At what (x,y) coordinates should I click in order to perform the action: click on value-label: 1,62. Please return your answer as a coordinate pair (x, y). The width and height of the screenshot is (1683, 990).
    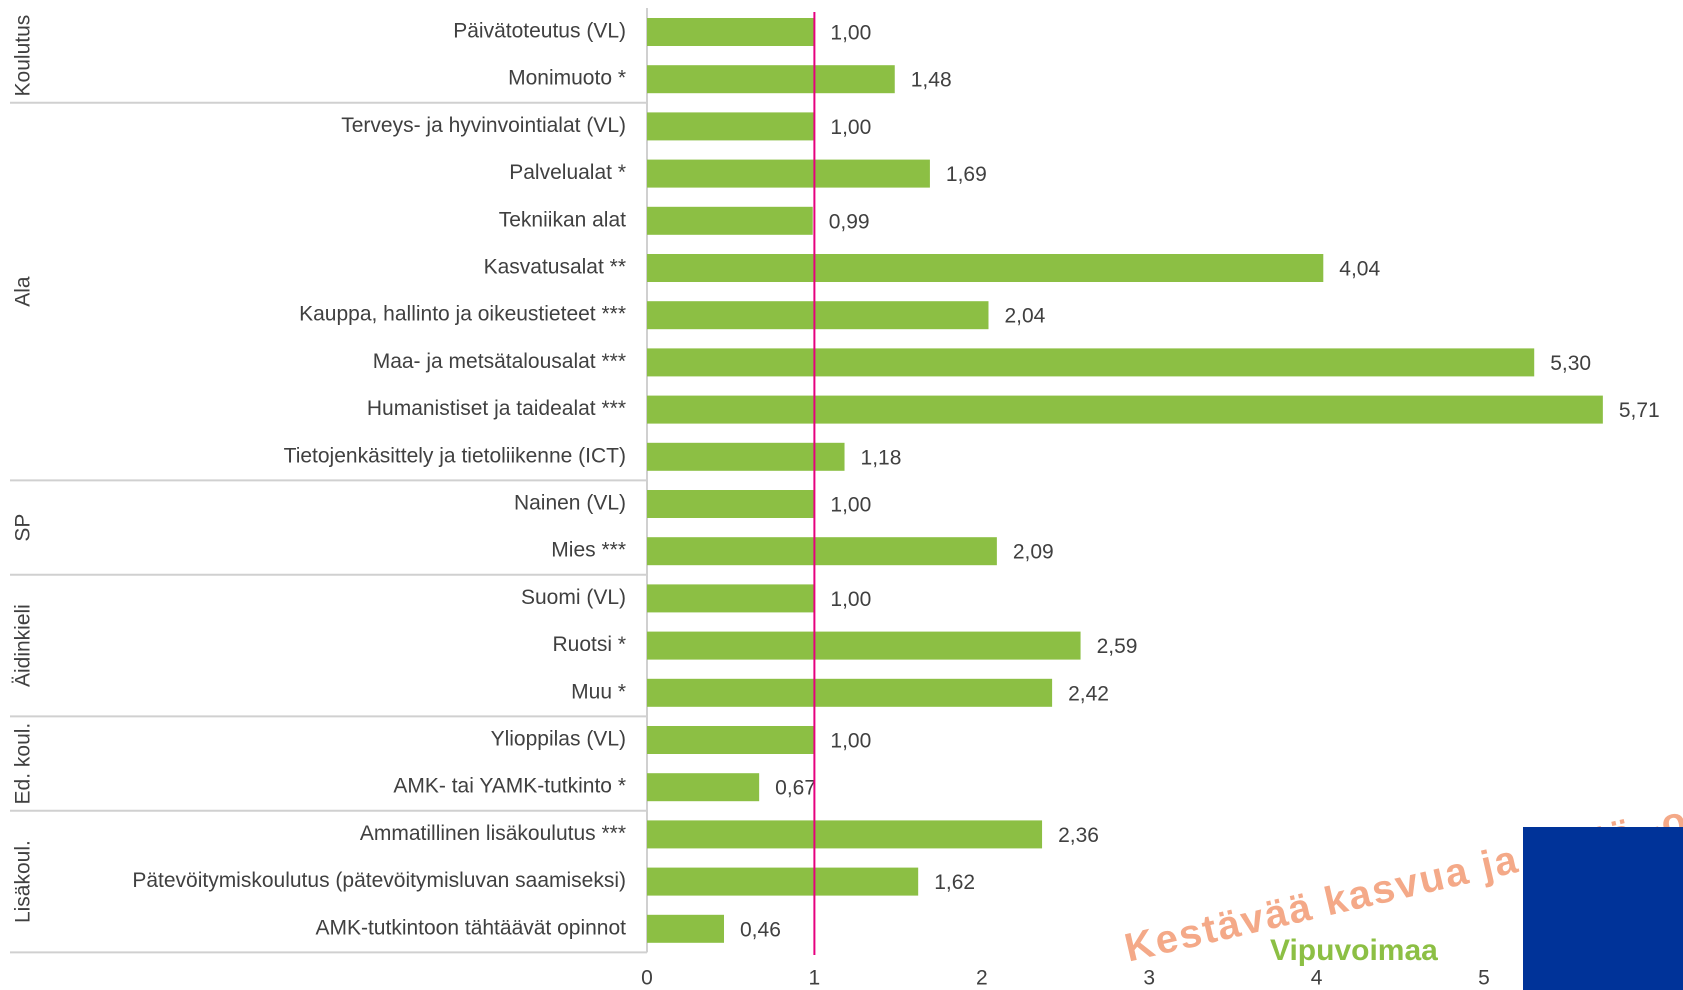
    Looking at the image, I should click on (954, 882).